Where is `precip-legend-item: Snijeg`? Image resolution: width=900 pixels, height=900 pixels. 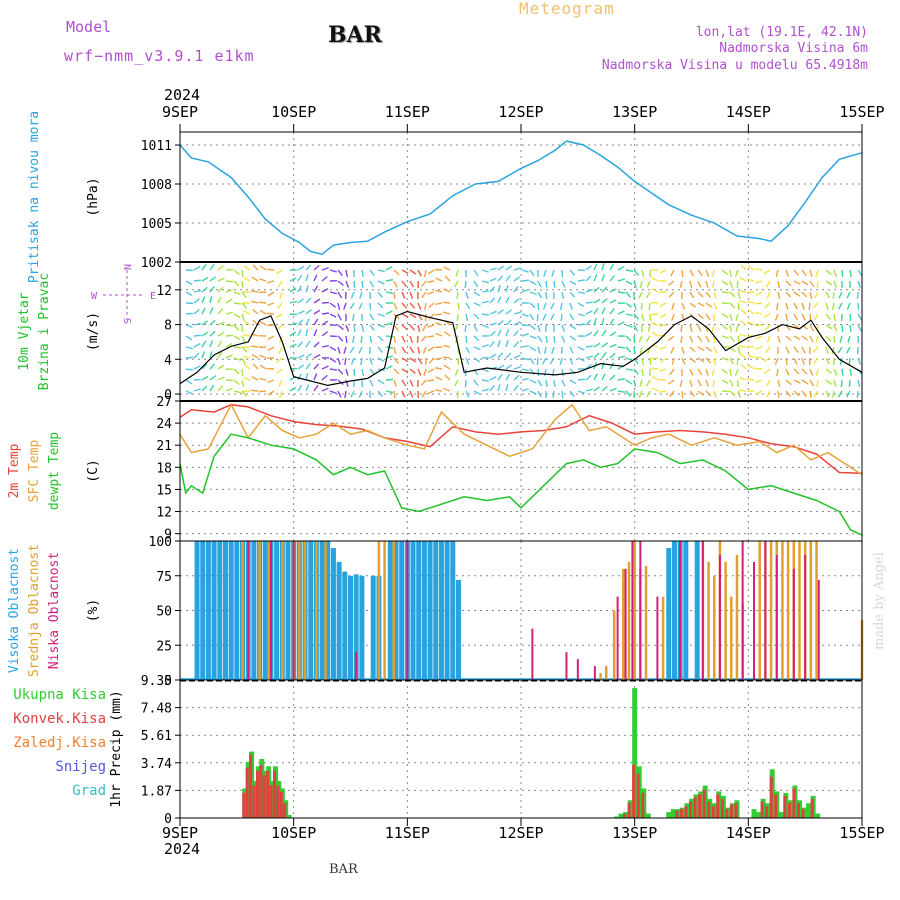 precip-legend-item: Snijeg is located at coordinates (80, 767).